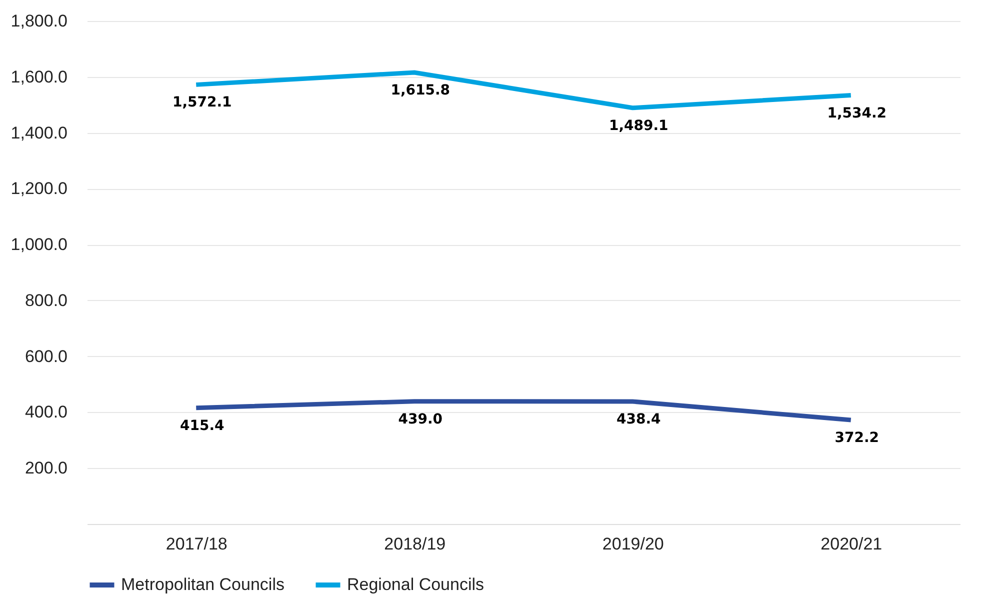 The height and width of the screenshot is (611, 990). What do you see at coordinates (39, 188) in the screenshot?
I see `y-tick-label: 1,200.0` at bounding box center [39, 188].